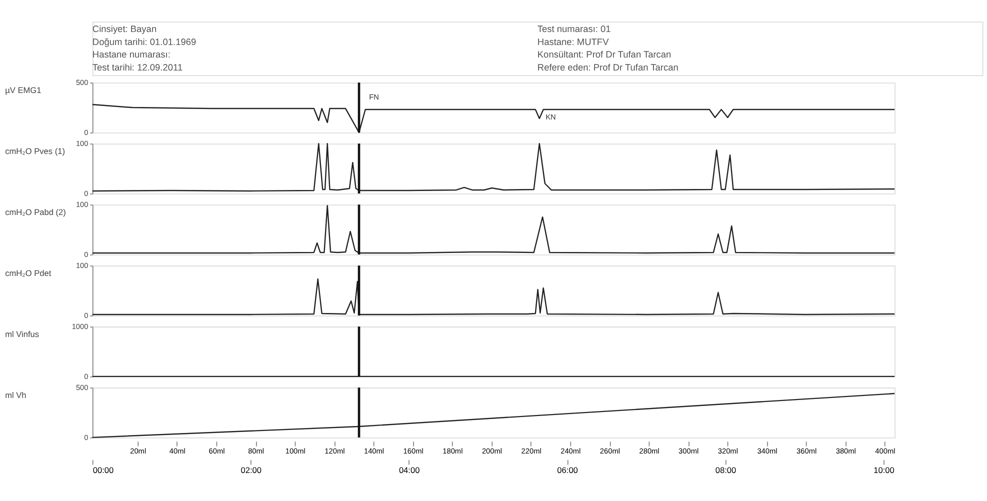 Image resolution: width=987 pixels, height=501 pixels. Describe the element at coordinates (80, 326) in the screenshot. I see `y-tick-label: 1000` at that location.